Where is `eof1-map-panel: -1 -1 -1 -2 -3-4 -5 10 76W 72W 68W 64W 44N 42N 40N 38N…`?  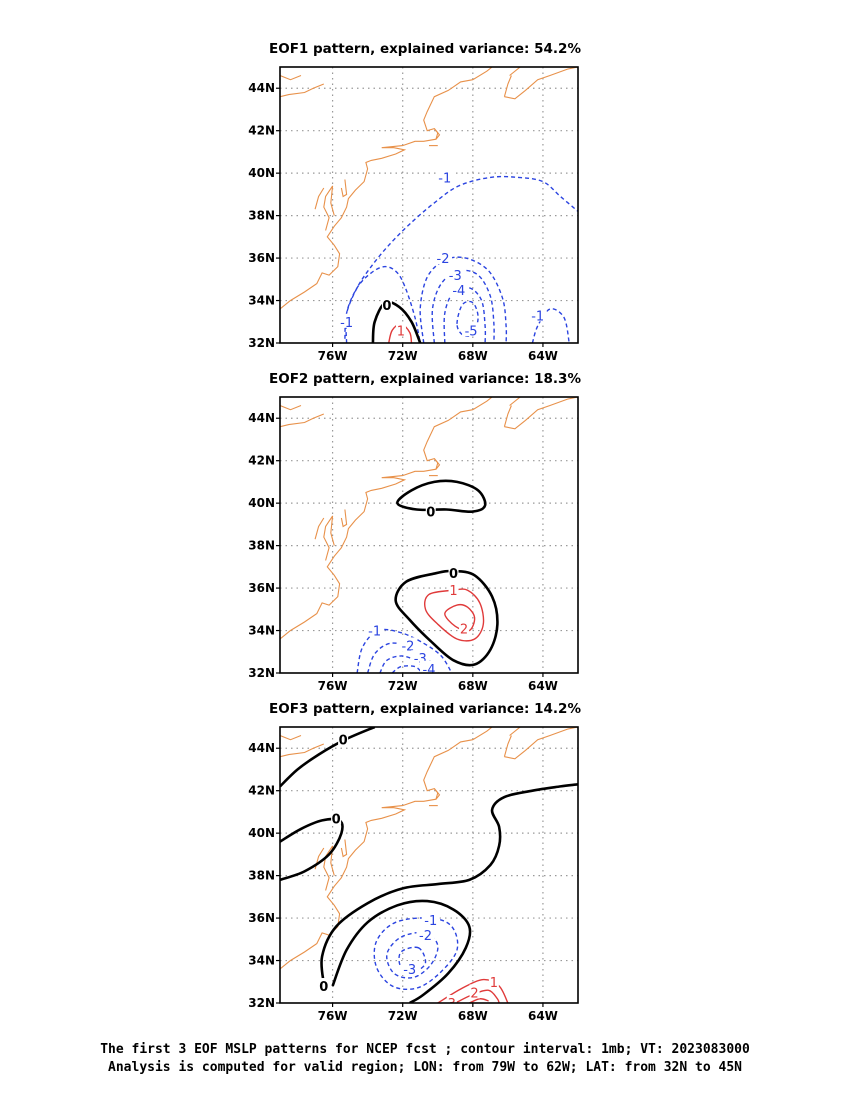
eof1-map-panel: -1 -1 -1 -2 -3-4 -5 10 76W 72W 68W 64W 44N 42N 40N 38N… is located at coordinates (413, 214).